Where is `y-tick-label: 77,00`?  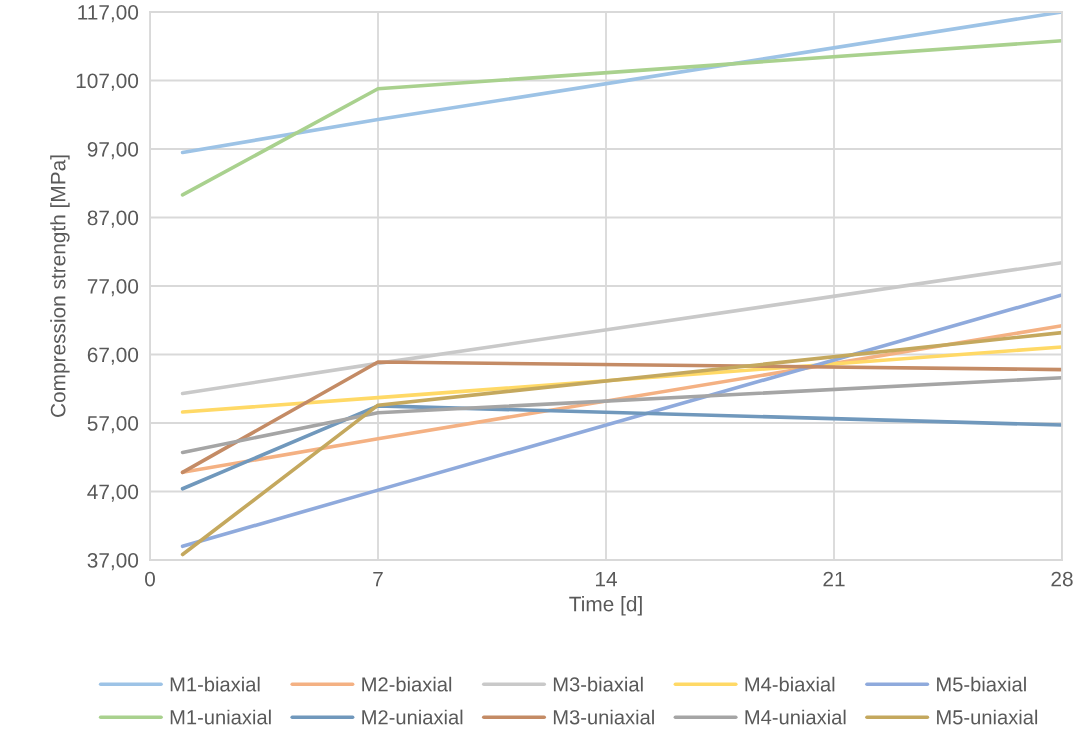 y-tick-label: 77,00 is located at coordinates (113, 288).